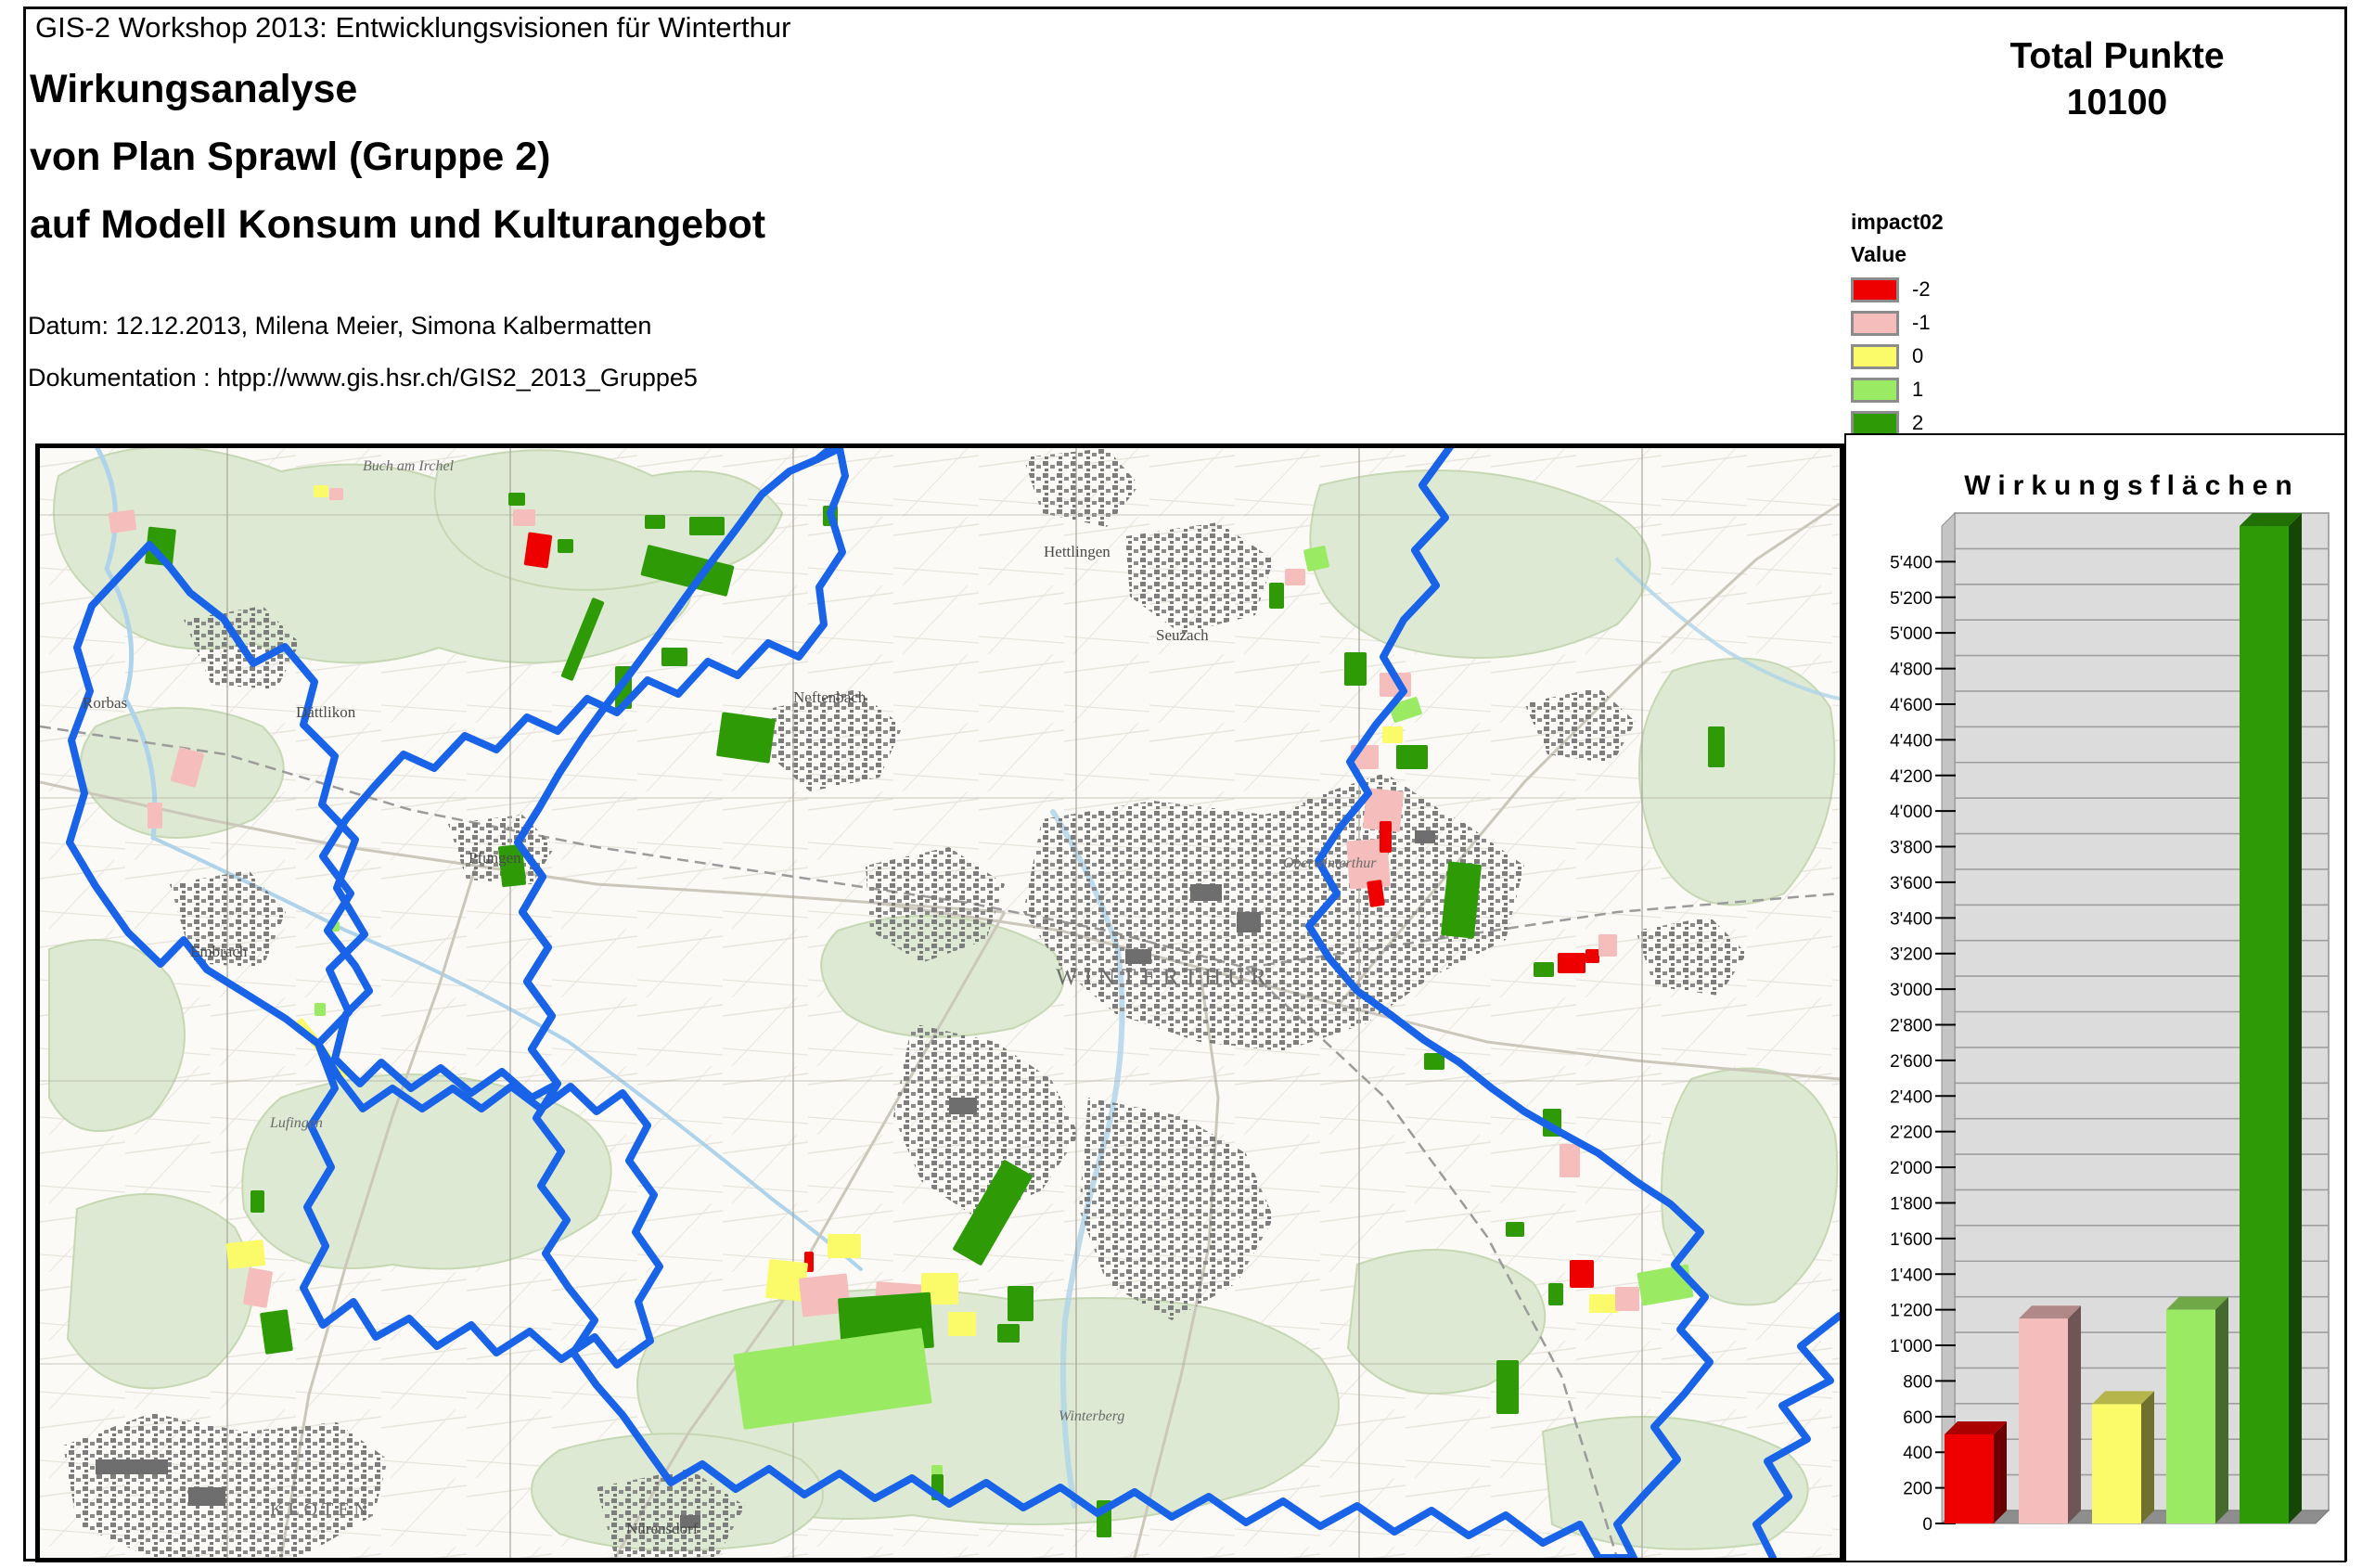 The image size is (2375, 1568). What do you see at coordinates (1911, 563) in the screenshot?
I see `y-tick-label: 5'400` at bounding box center [1911, 563].